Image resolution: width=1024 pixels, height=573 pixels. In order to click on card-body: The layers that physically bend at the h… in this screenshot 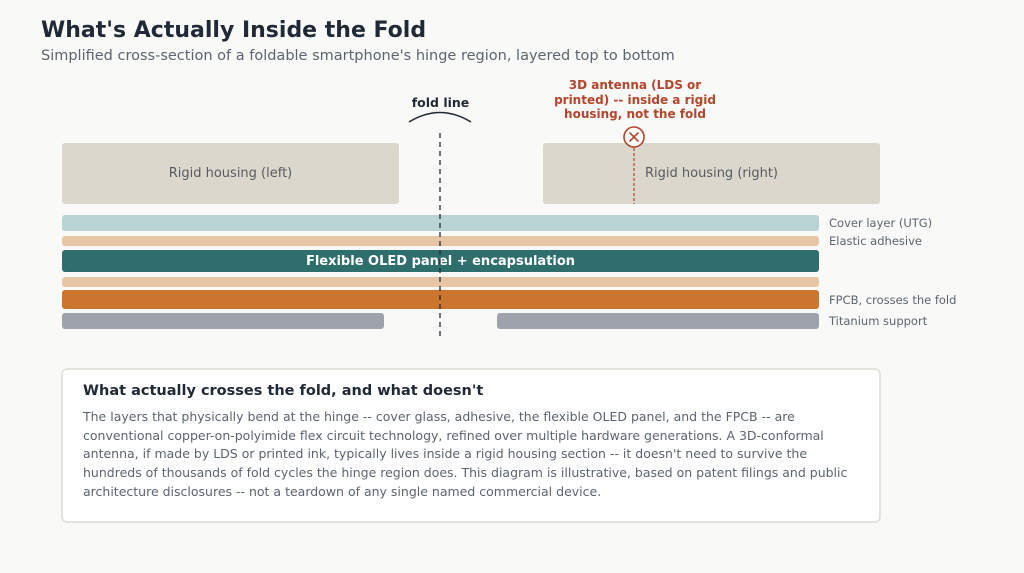, I will do `click(465, 454)`.